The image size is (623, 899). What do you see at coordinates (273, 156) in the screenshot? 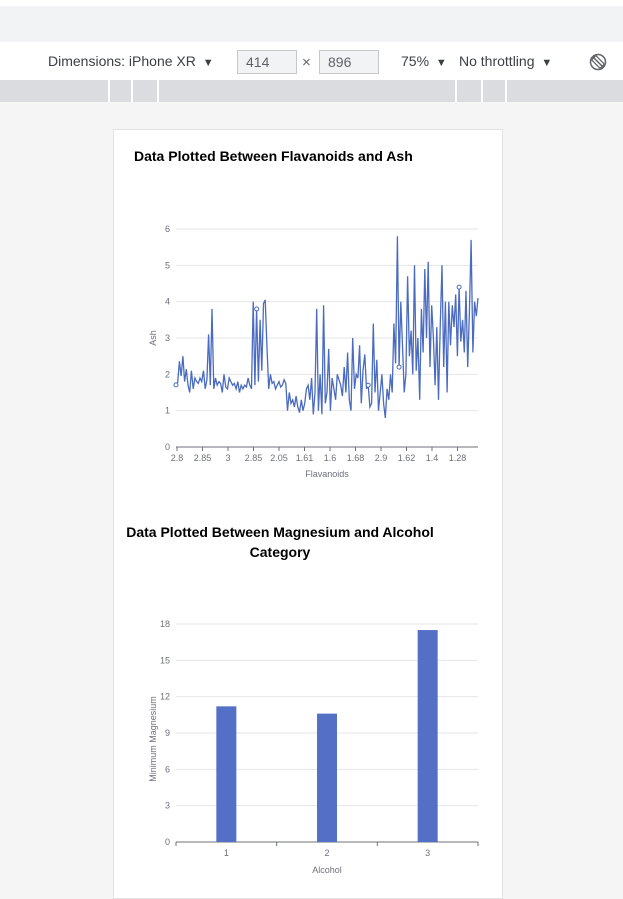
I see `line-chart-title: Data Plotted Between Flavanoids and Ash` at bounding box center [273, 156].